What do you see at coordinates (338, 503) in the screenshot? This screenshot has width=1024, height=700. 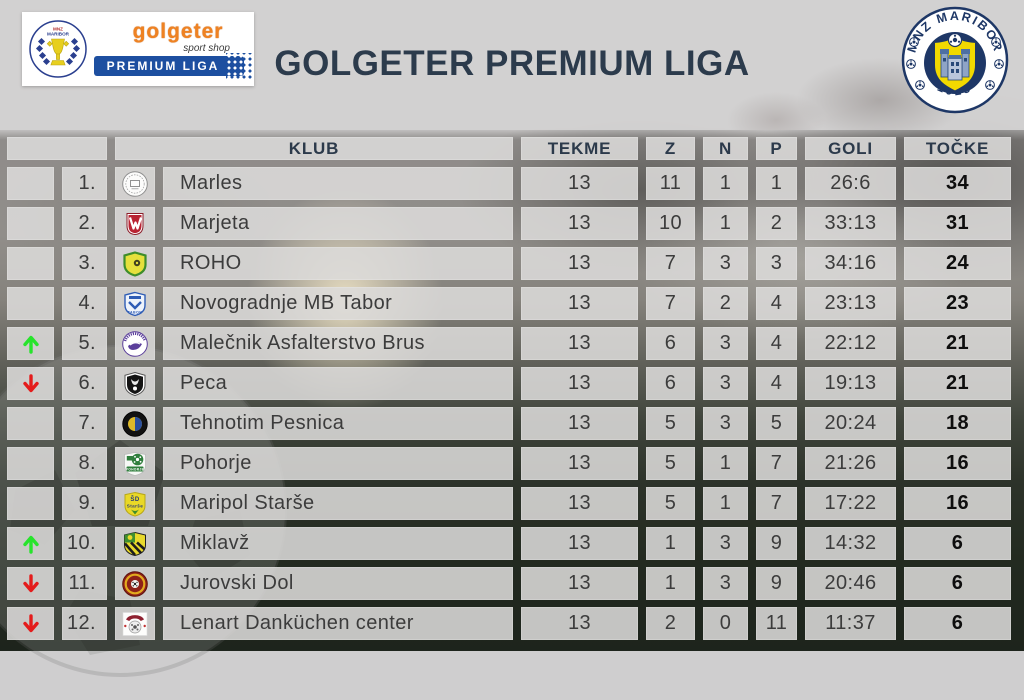 I see `club-cell: Maripol Starše` at bounding box center [338, 503].